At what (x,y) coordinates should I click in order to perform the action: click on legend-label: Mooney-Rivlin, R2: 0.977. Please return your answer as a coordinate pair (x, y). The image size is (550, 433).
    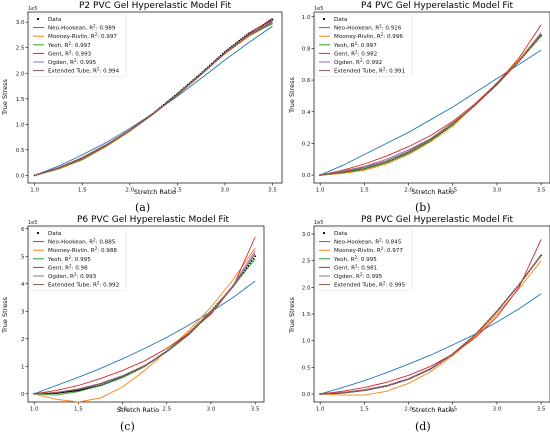
    Looking at the image, I should click on (368, 250).